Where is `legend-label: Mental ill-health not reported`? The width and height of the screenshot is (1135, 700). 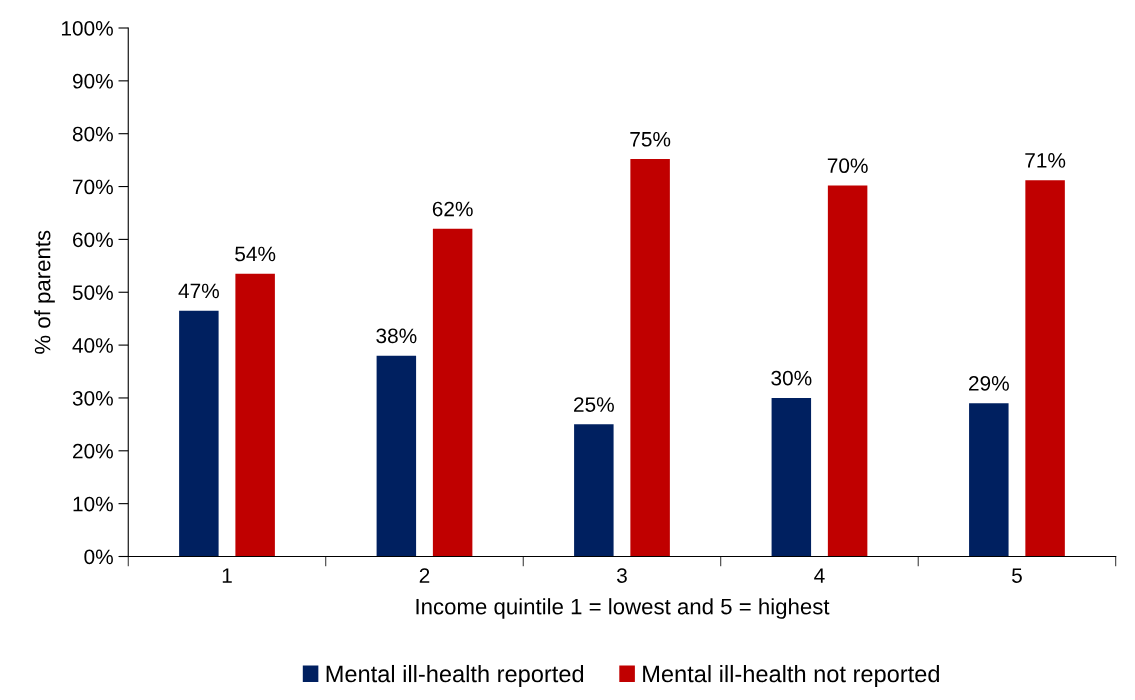
legend-label: Mental ill-health not reported is located at coordinates (791, 675).